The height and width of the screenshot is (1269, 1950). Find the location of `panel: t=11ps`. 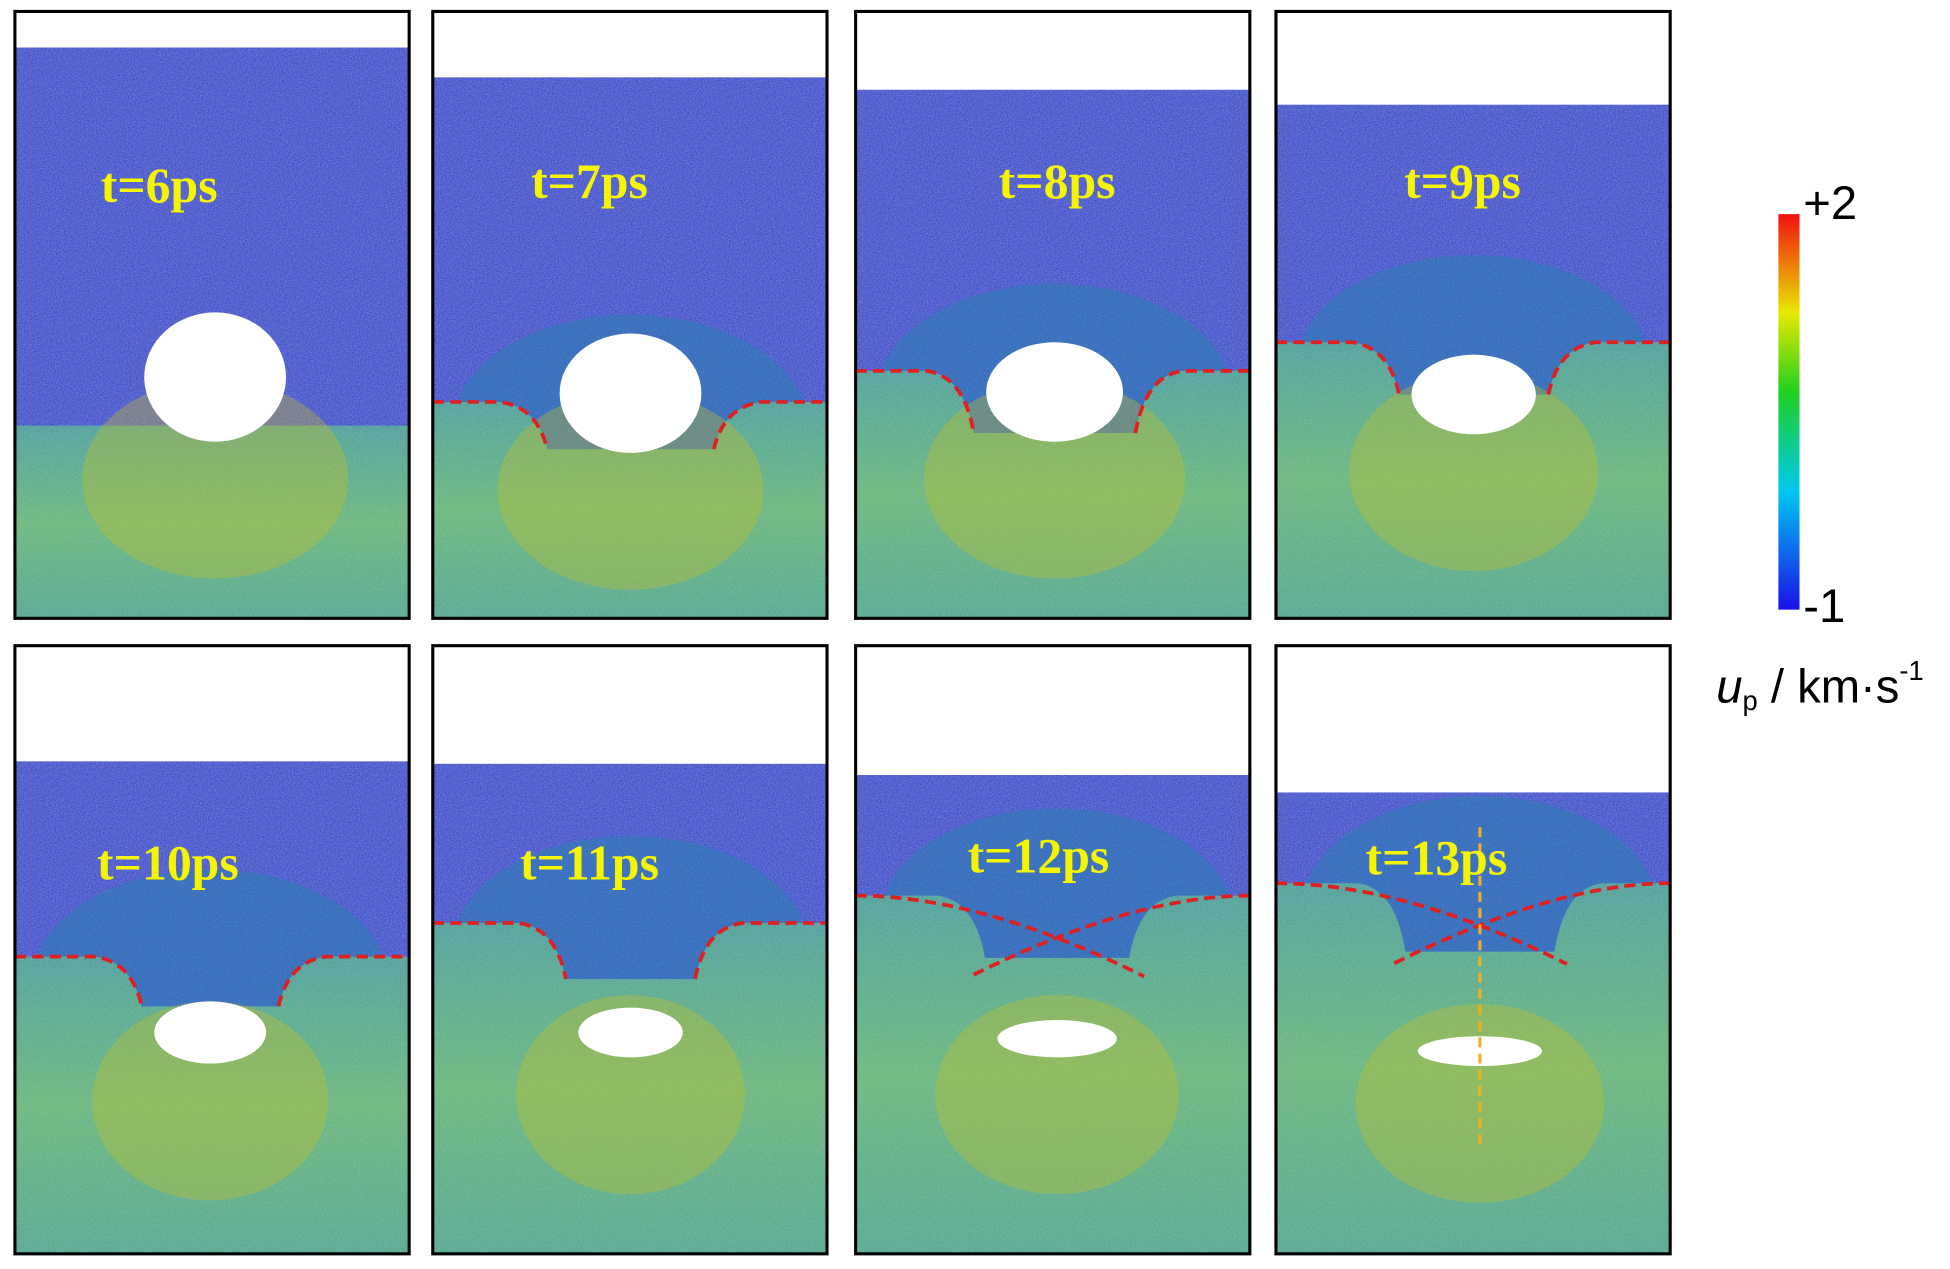

panel: t=11ps is located at coordinates (630, 950).